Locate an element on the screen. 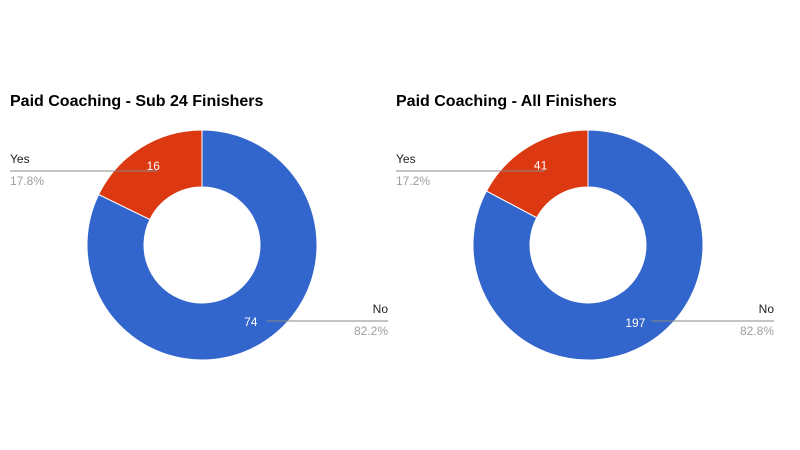 The width and height of the screenshot is (800, 450). percent-label: 17.2% is located at coordinates (413, 181).